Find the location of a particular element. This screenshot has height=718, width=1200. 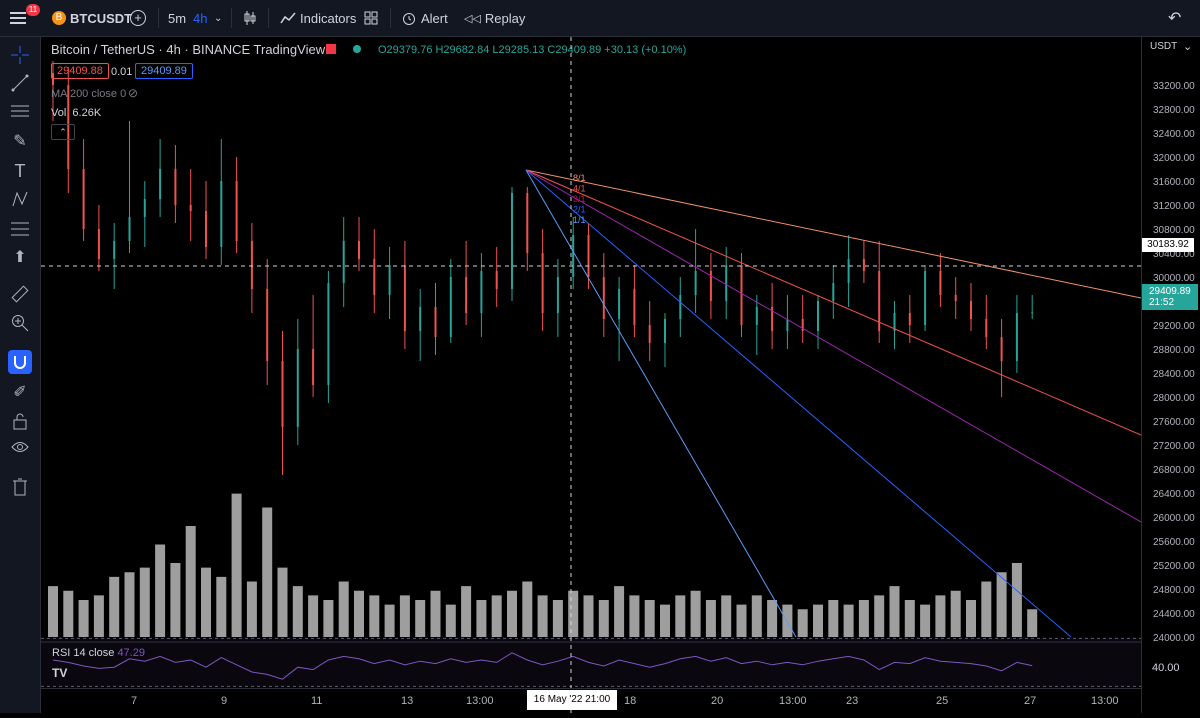

horizontal-lines-icon is located at coordinates (20, 111).